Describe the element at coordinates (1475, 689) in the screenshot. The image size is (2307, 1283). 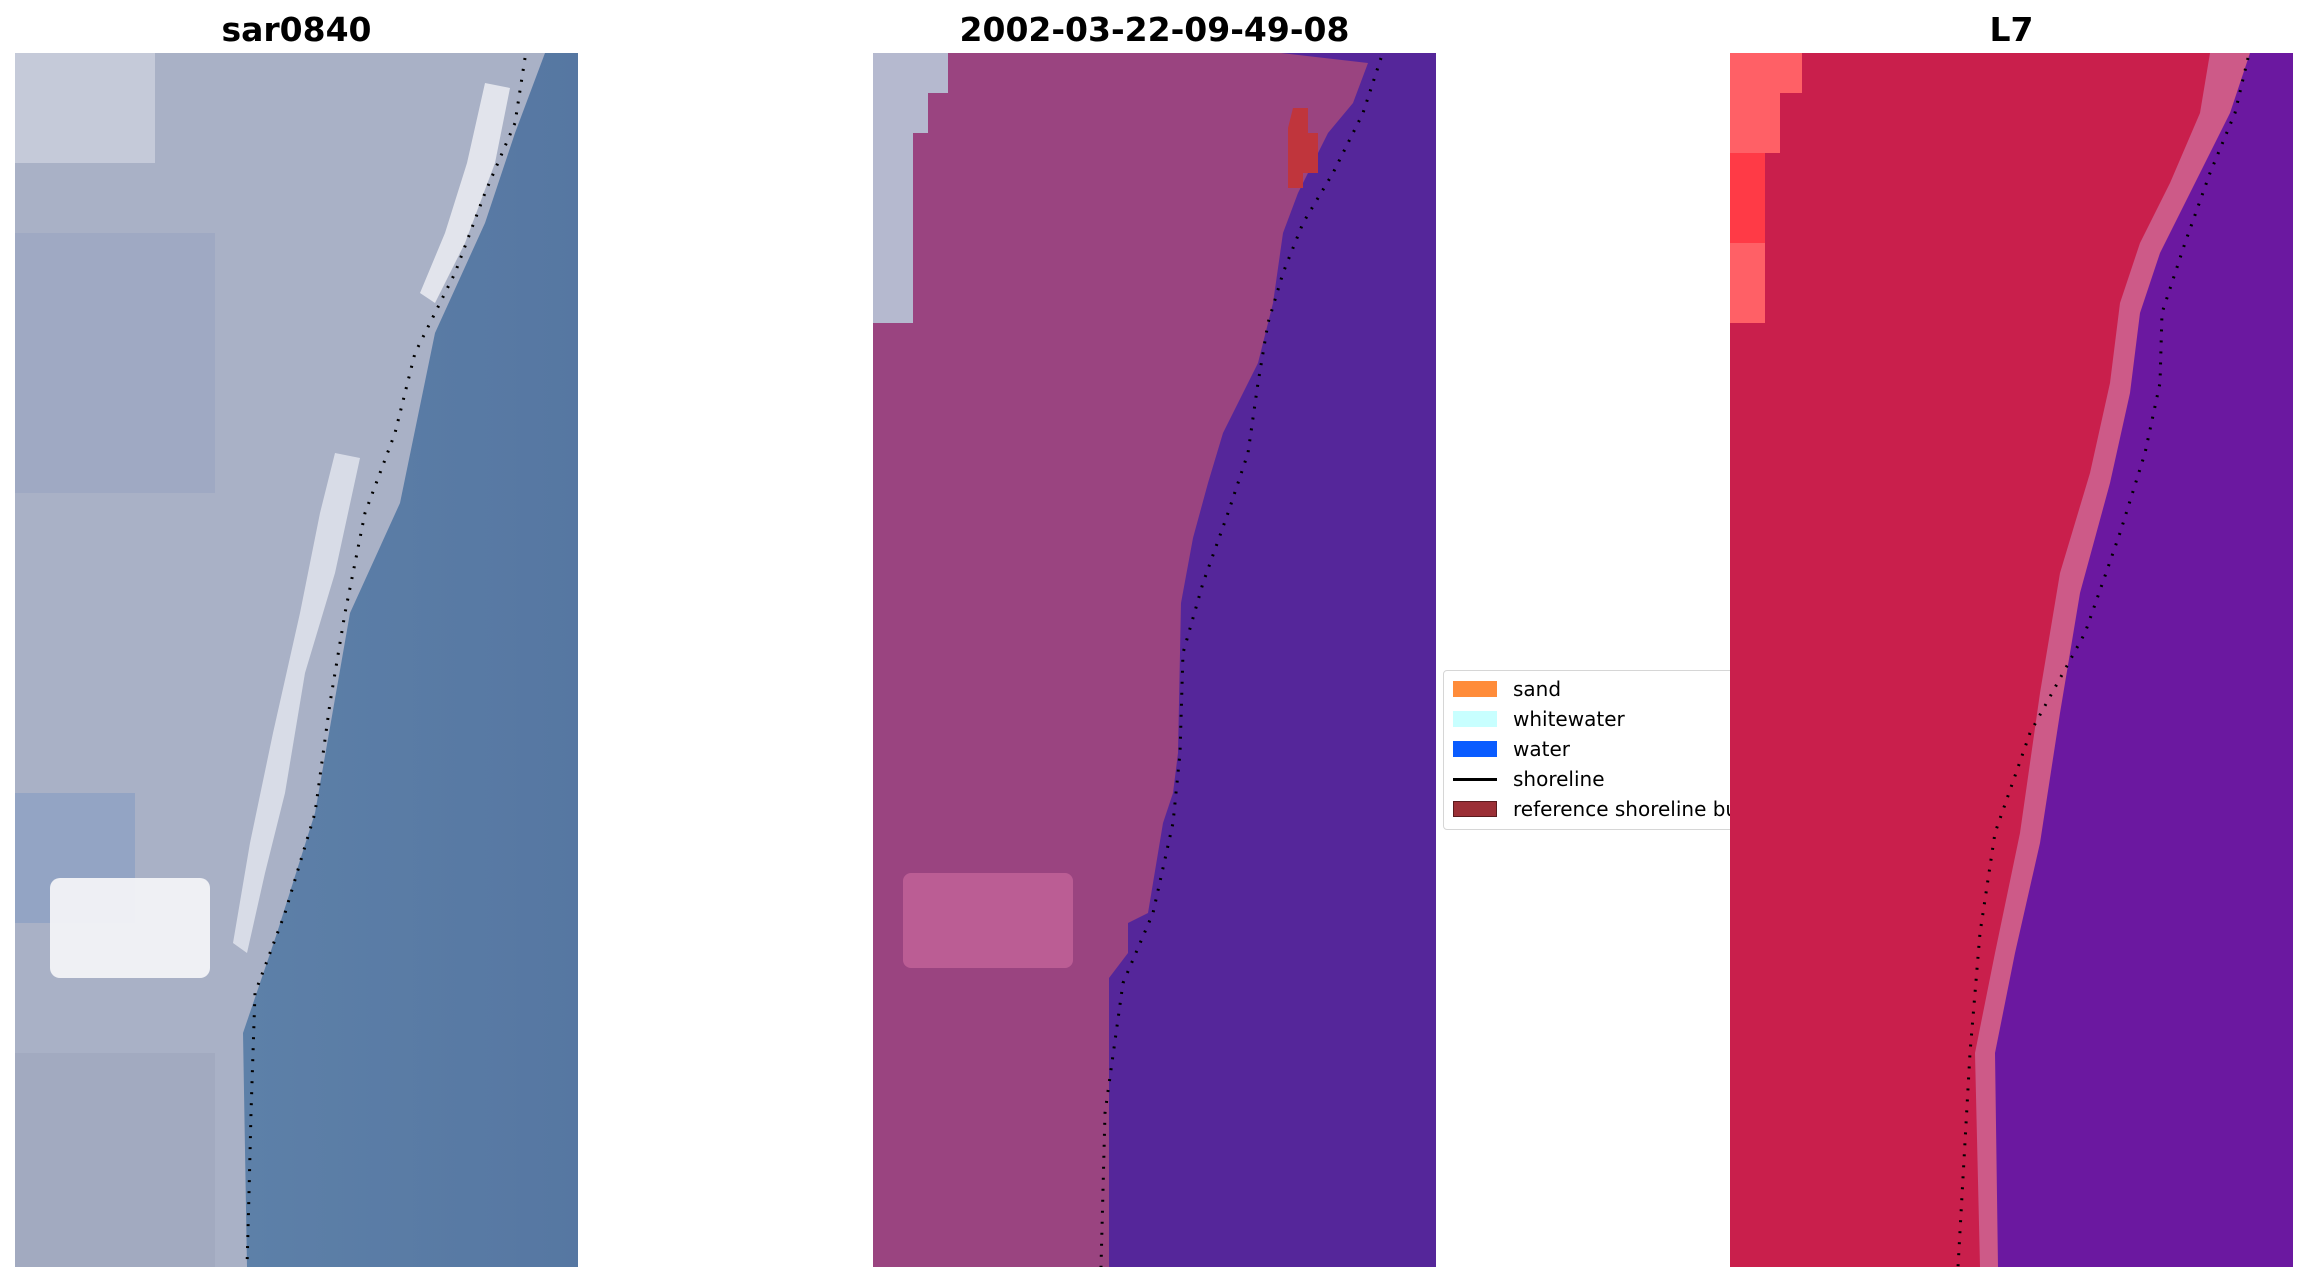
I see `sand-swatch` at that location.